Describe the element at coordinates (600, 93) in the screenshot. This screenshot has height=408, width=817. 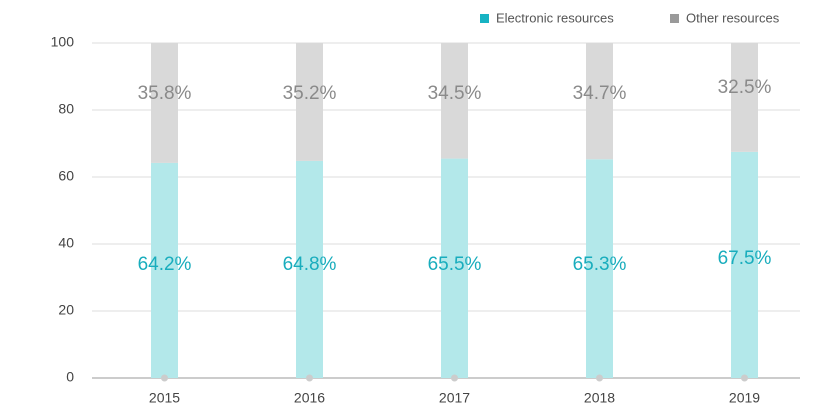
I see `value-label: 34.7%` at that location.